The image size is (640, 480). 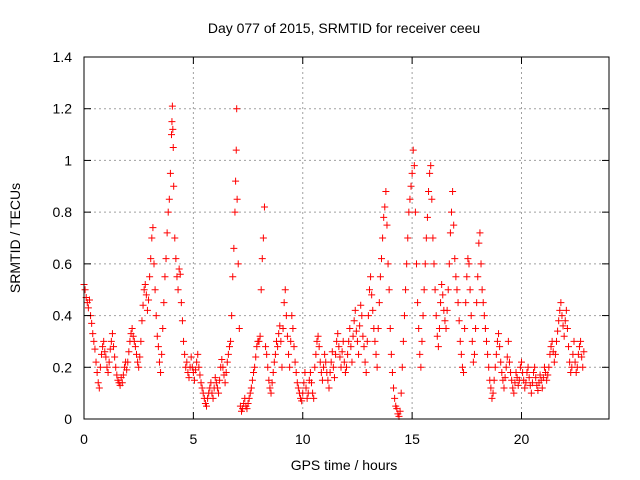 I want to click on y-axis-label: SRMTID / TECUs, so click(x=15, y=238).